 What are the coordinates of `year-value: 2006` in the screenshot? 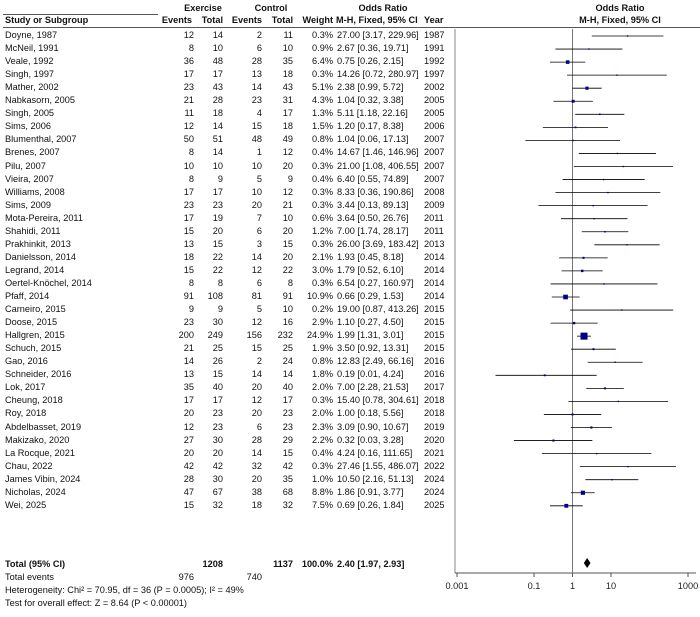 It's located at (434, 126).